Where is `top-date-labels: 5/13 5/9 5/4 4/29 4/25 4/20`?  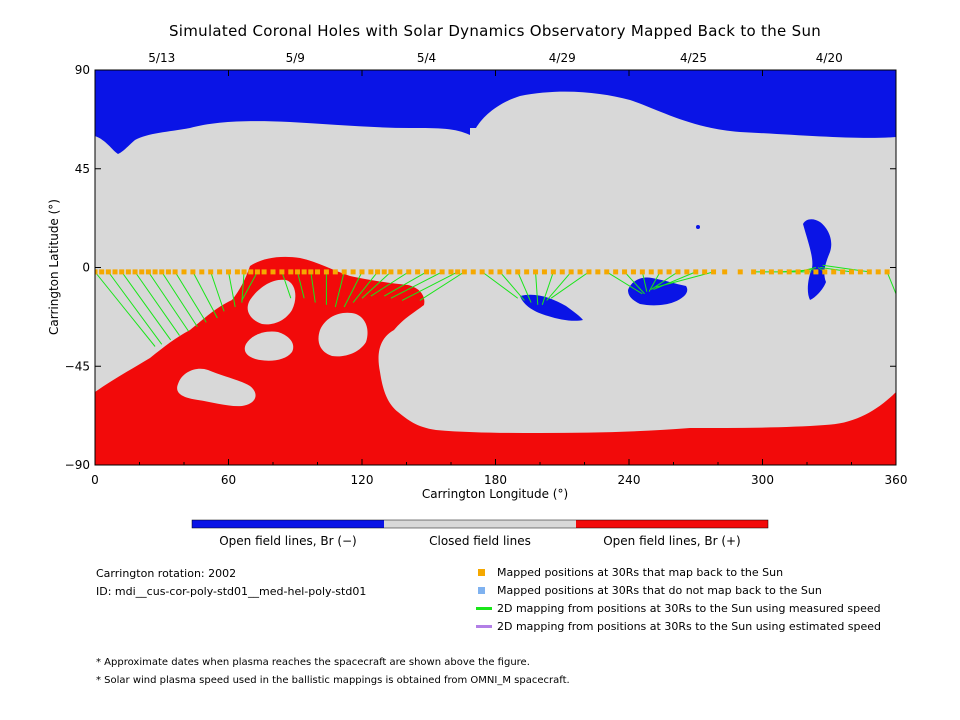 top-date-labels: 5/13 5/9 5/4 4/29 4/25 4/20 is located at coordinates (495, 58).